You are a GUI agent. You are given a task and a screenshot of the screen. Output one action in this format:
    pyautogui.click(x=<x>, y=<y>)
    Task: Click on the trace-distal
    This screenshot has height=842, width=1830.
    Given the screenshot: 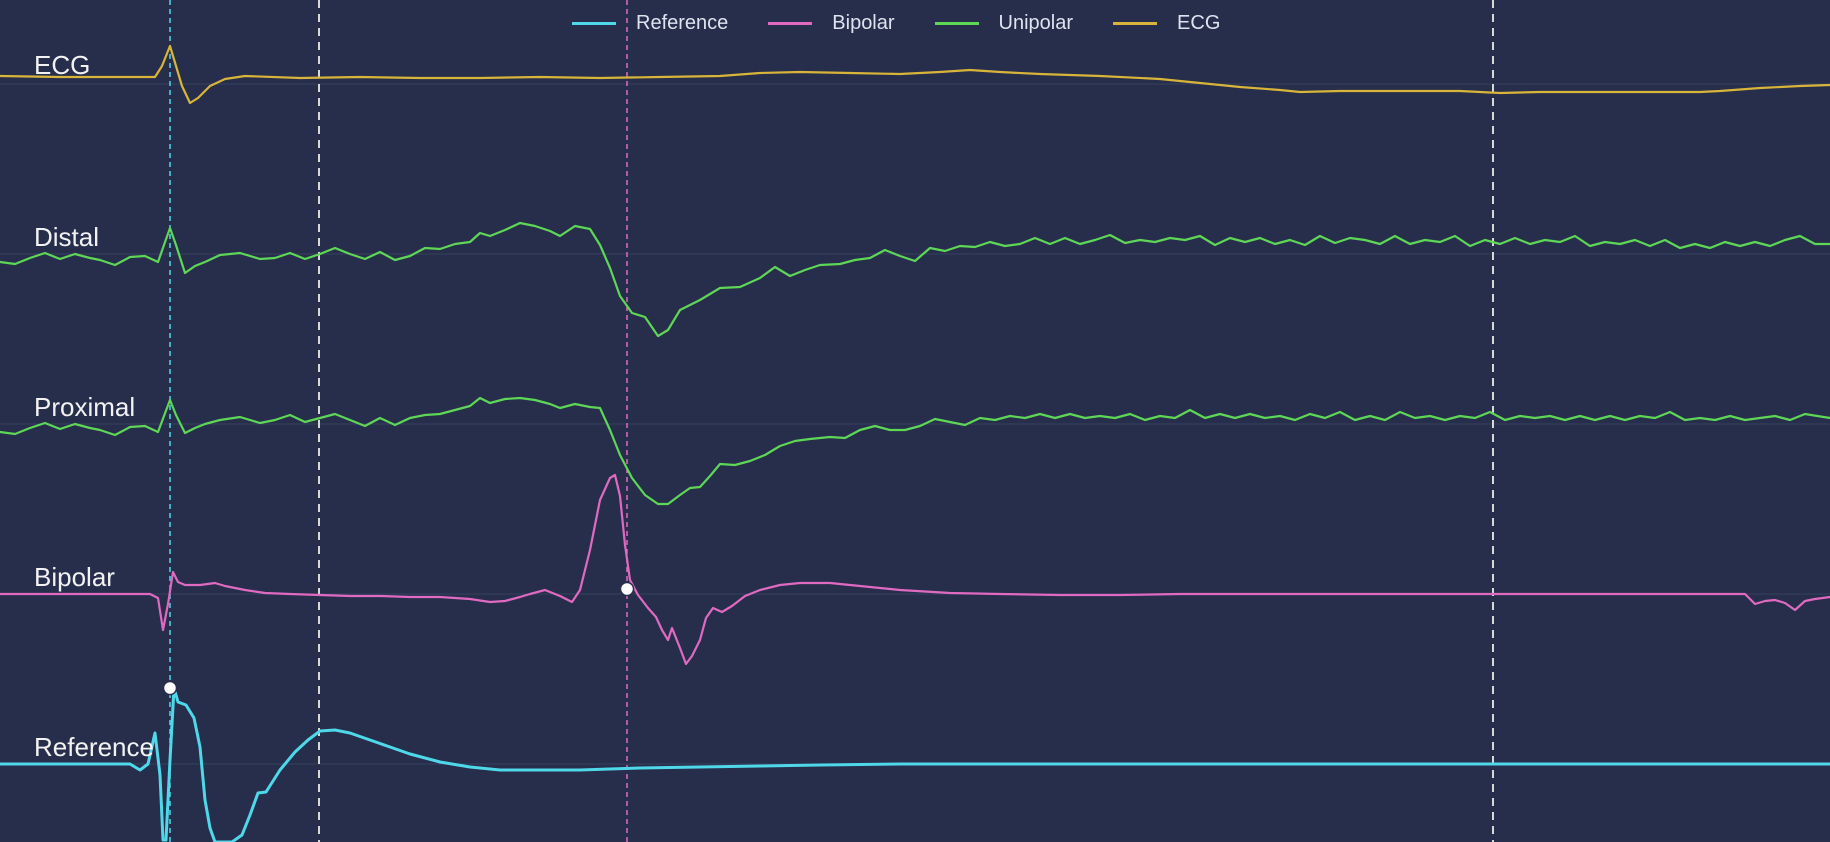 What is the action you would take?
    pyautogui.click(x=915, y=279)
    